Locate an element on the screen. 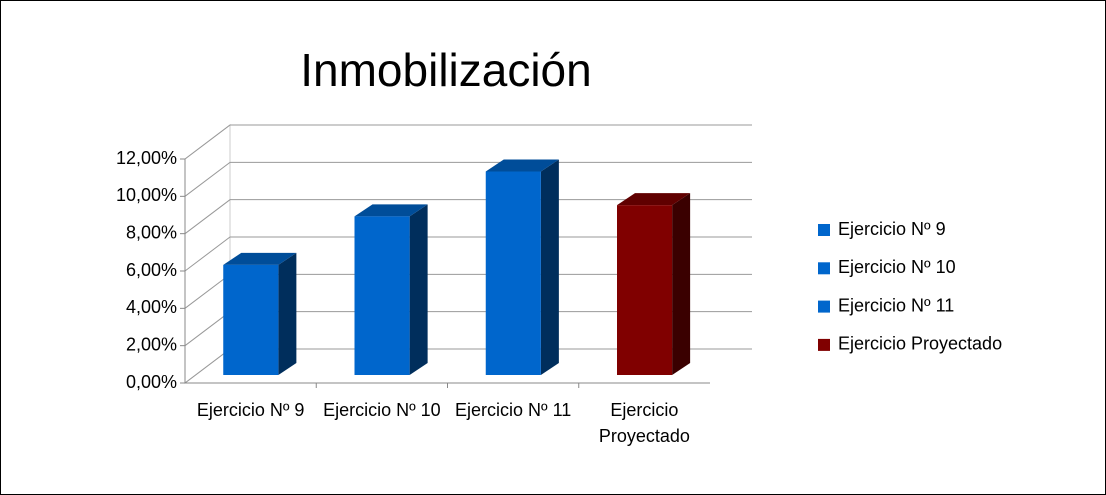 The width and height of the screenshot is (1106, 495). legend-label: Ejercicio Nº 9 is located at coordinates (892, 229).